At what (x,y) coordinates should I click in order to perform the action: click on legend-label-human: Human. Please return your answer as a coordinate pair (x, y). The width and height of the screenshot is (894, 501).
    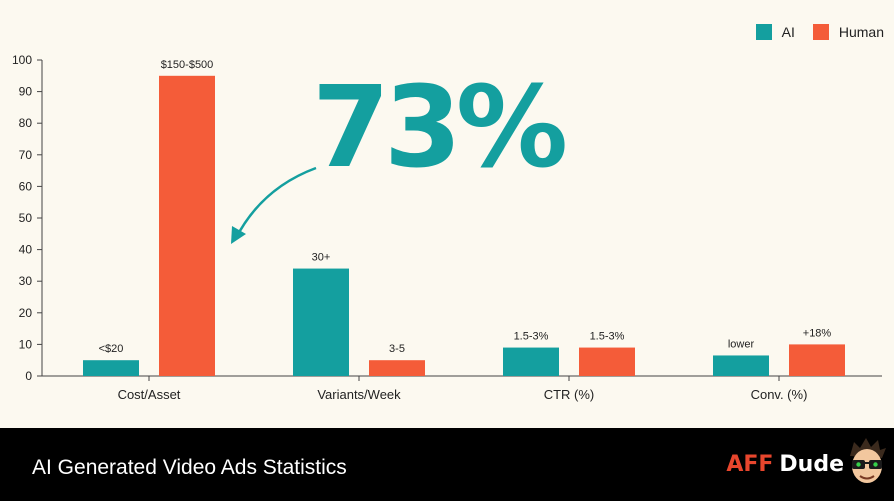
    Looking at the image, I should click on (861, 32).